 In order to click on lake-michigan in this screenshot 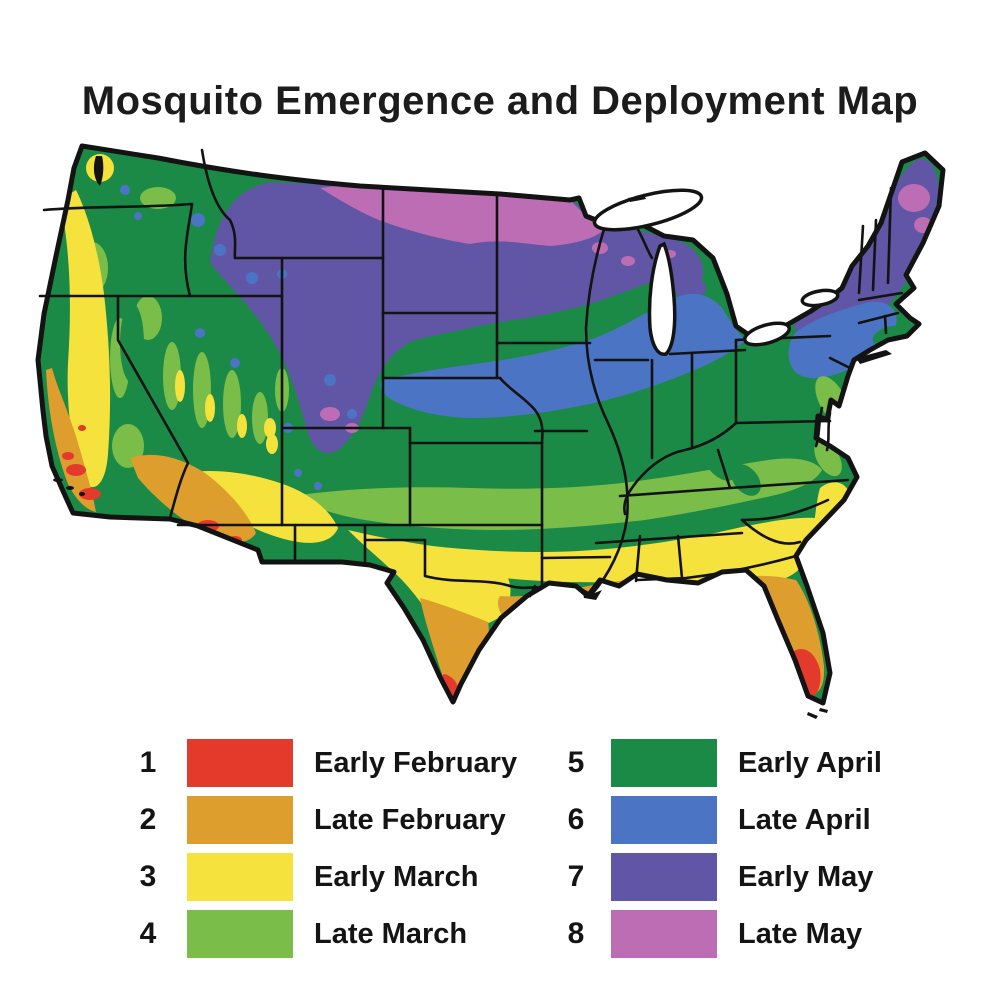, I will do `click(662, 298)`.